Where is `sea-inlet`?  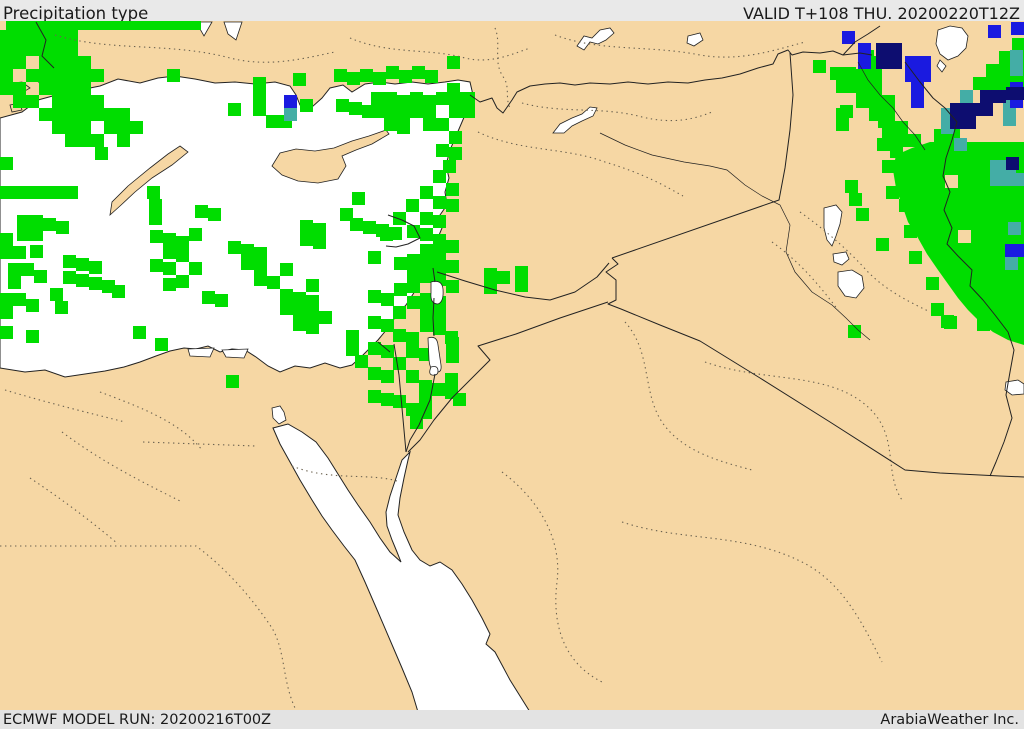 sea-inlet is located at coordinates (233, 31).